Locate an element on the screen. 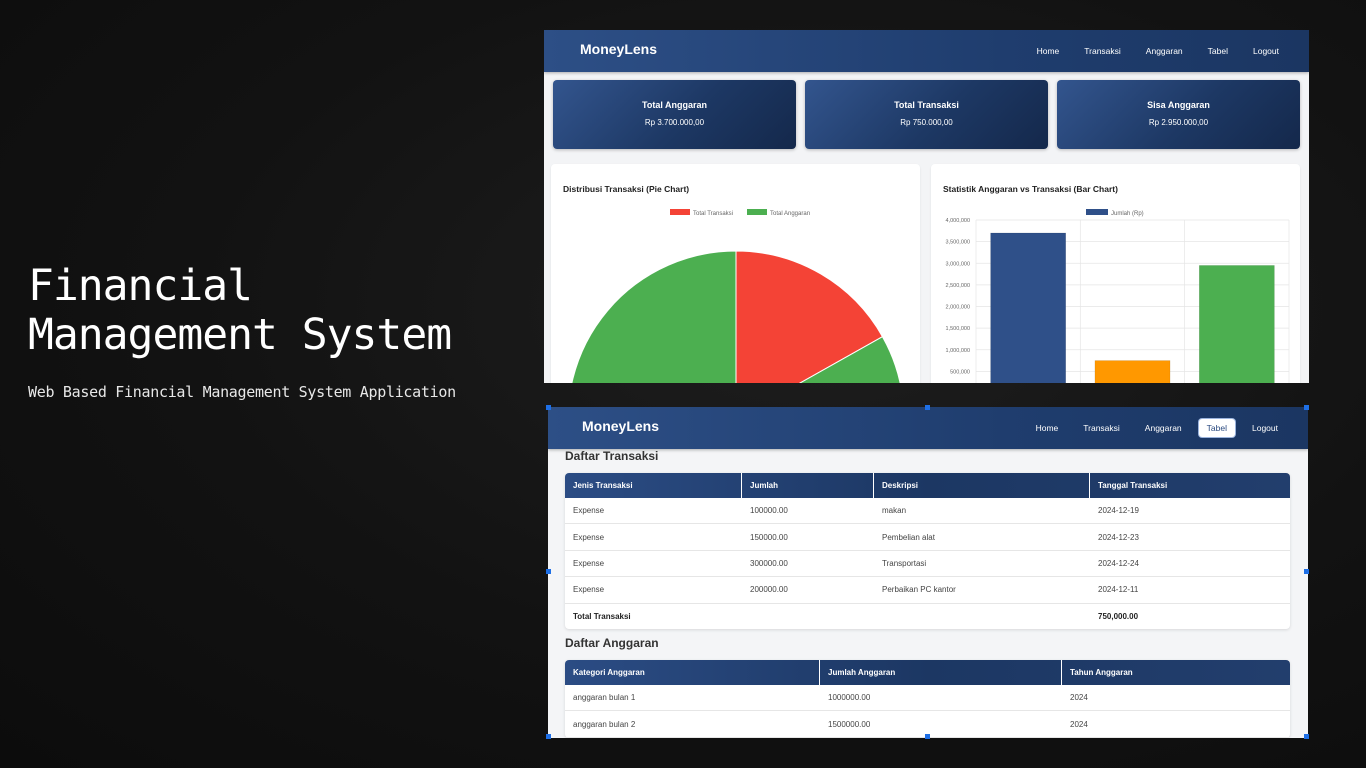 The height and width of the screenshot is (768, 1366). cell: 2024 is located at coordinates (1079, 698).